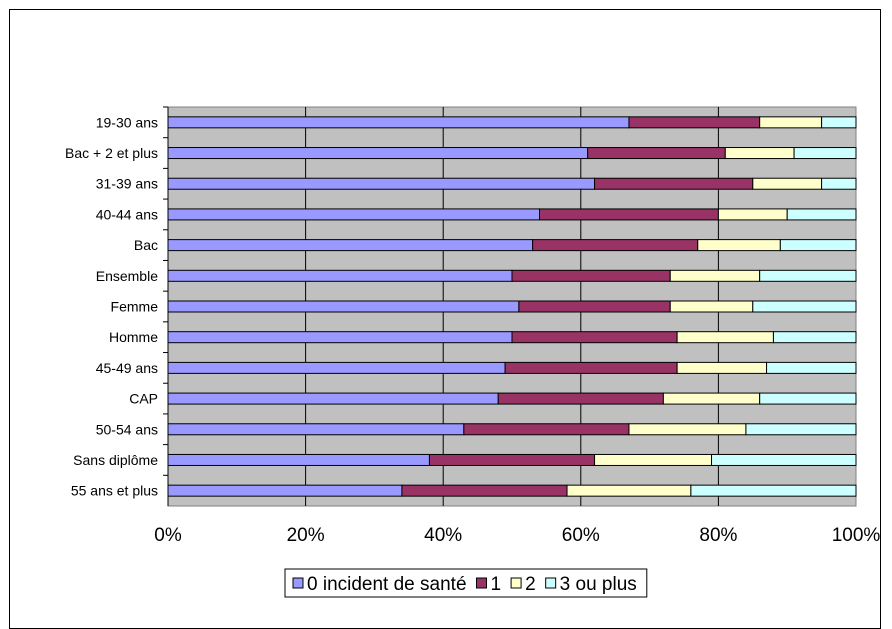 The height and width of the screenshot is (629, 892). What do you see at coordinates (127, 184) in the screenshot?
I see `y-tick-label: 31-39 ans` at bounding box center [127, 184].